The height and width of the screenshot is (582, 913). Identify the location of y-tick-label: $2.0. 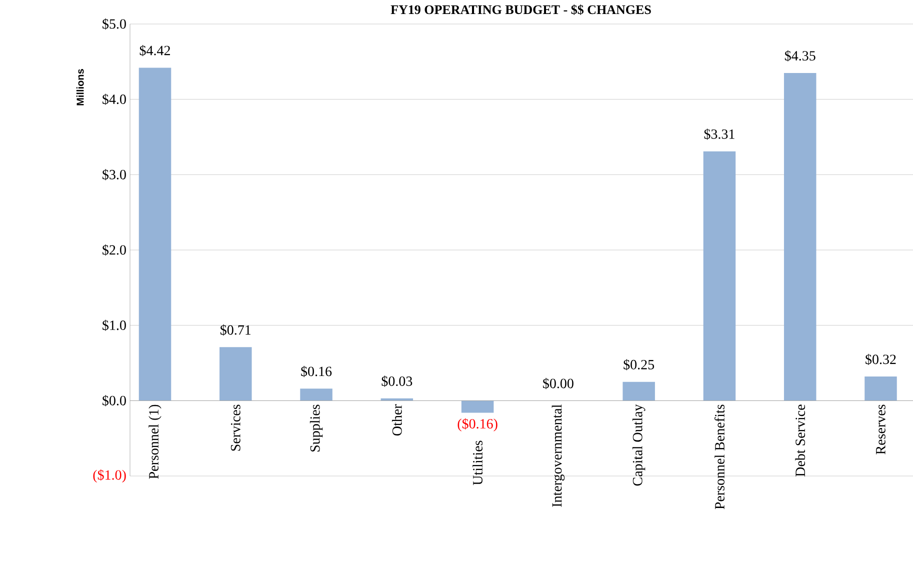
(114, 250).